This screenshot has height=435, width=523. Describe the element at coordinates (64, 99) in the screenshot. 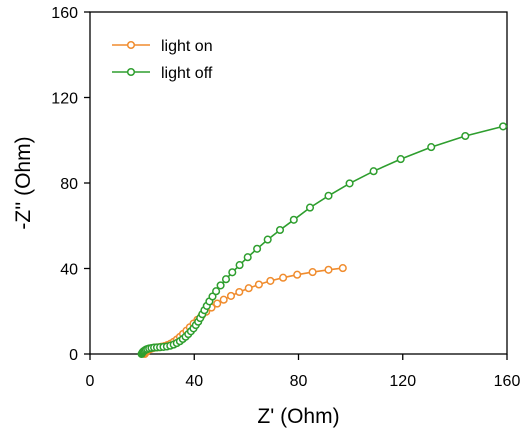

I see `y-tick-label: 120` at that location.